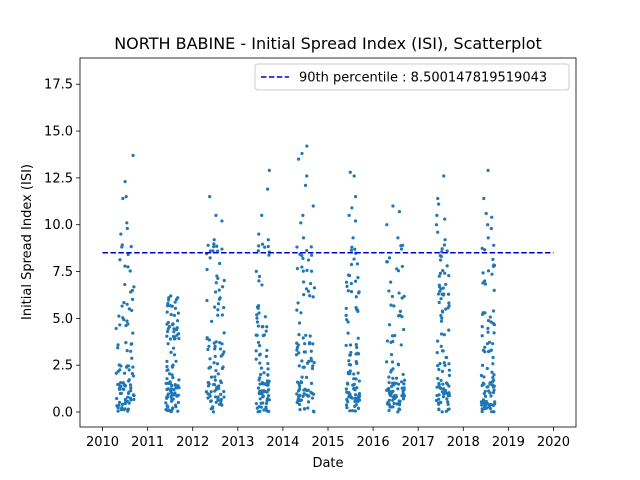 This screenshot has width=640, height=480. What do you see at coordinates (463, 442) in the screenshot?
I see `x-tick-label: 2018` at bounding box center [463, 442].